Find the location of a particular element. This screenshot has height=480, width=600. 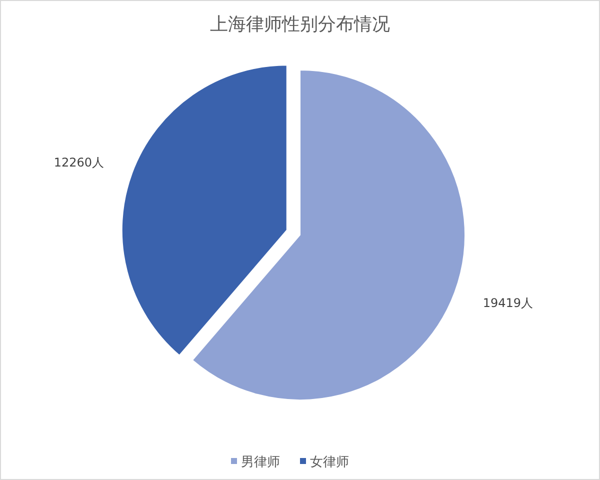

legend-label: 女律师 is located at coordinates (329, 462).